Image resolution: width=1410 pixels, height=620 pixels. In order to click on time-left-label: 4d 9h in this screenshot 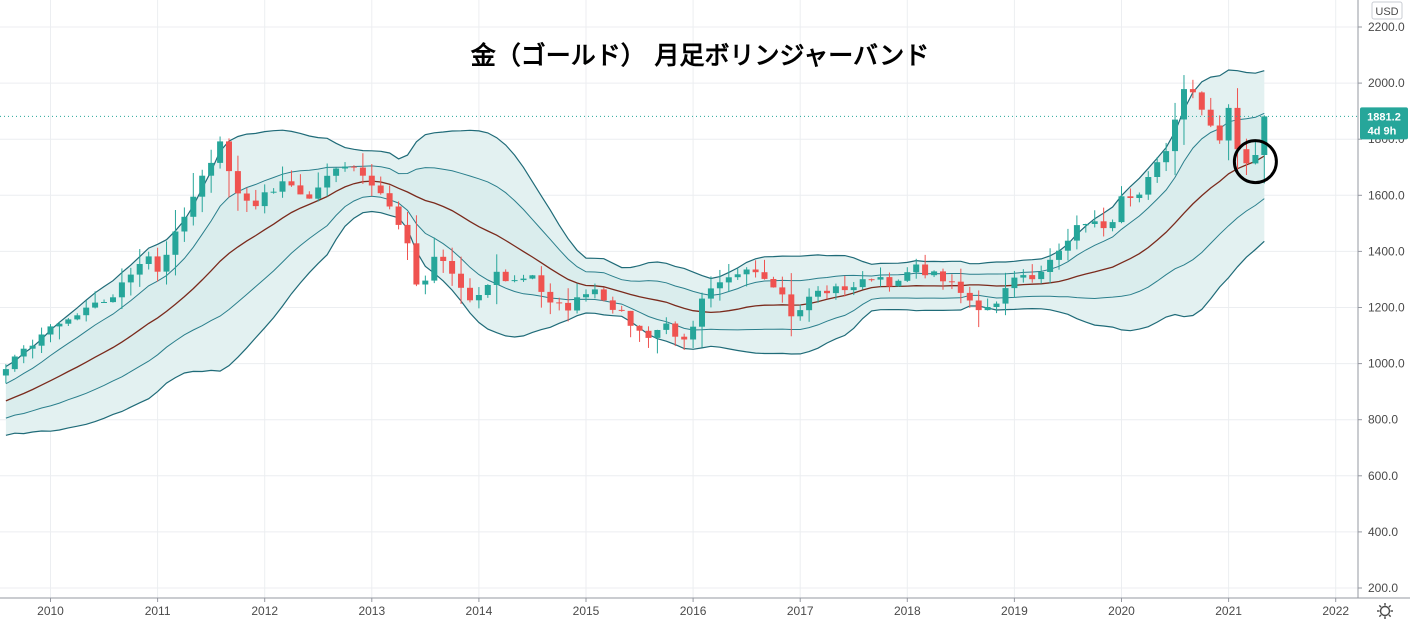, I will do `click(1382, 131)`.